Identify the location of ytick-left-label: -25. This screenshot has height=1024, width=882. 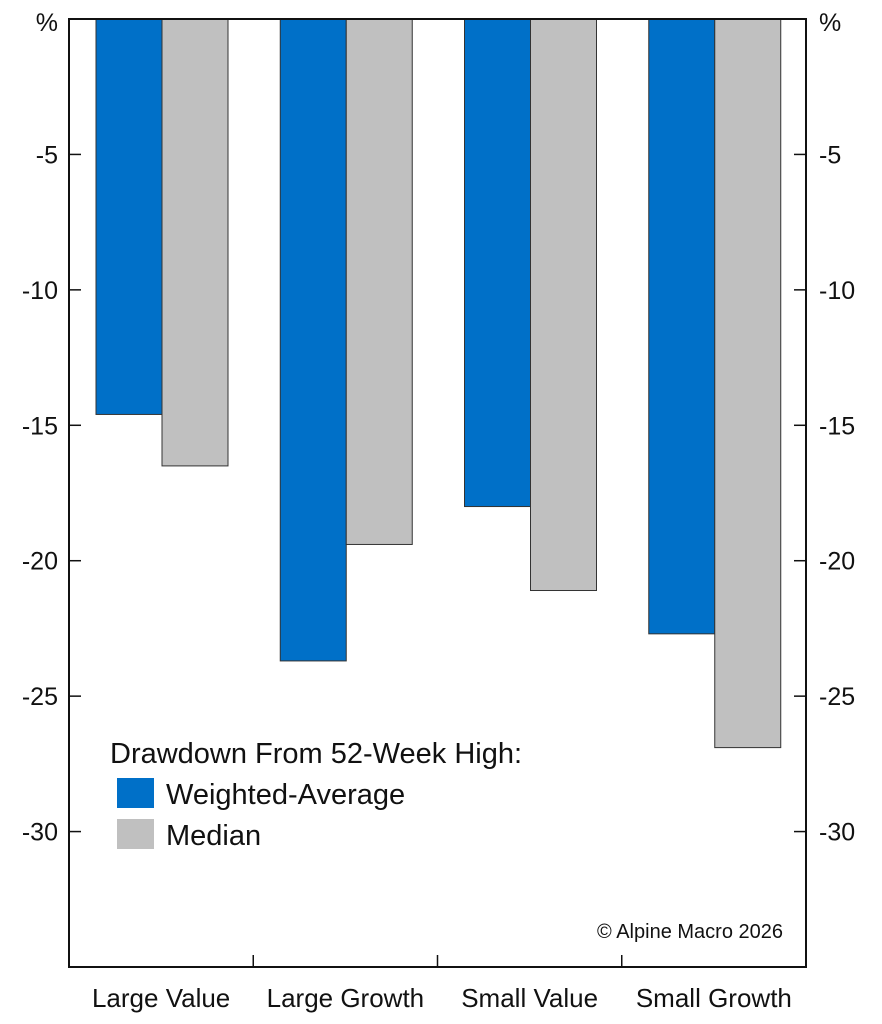
(40, 697).